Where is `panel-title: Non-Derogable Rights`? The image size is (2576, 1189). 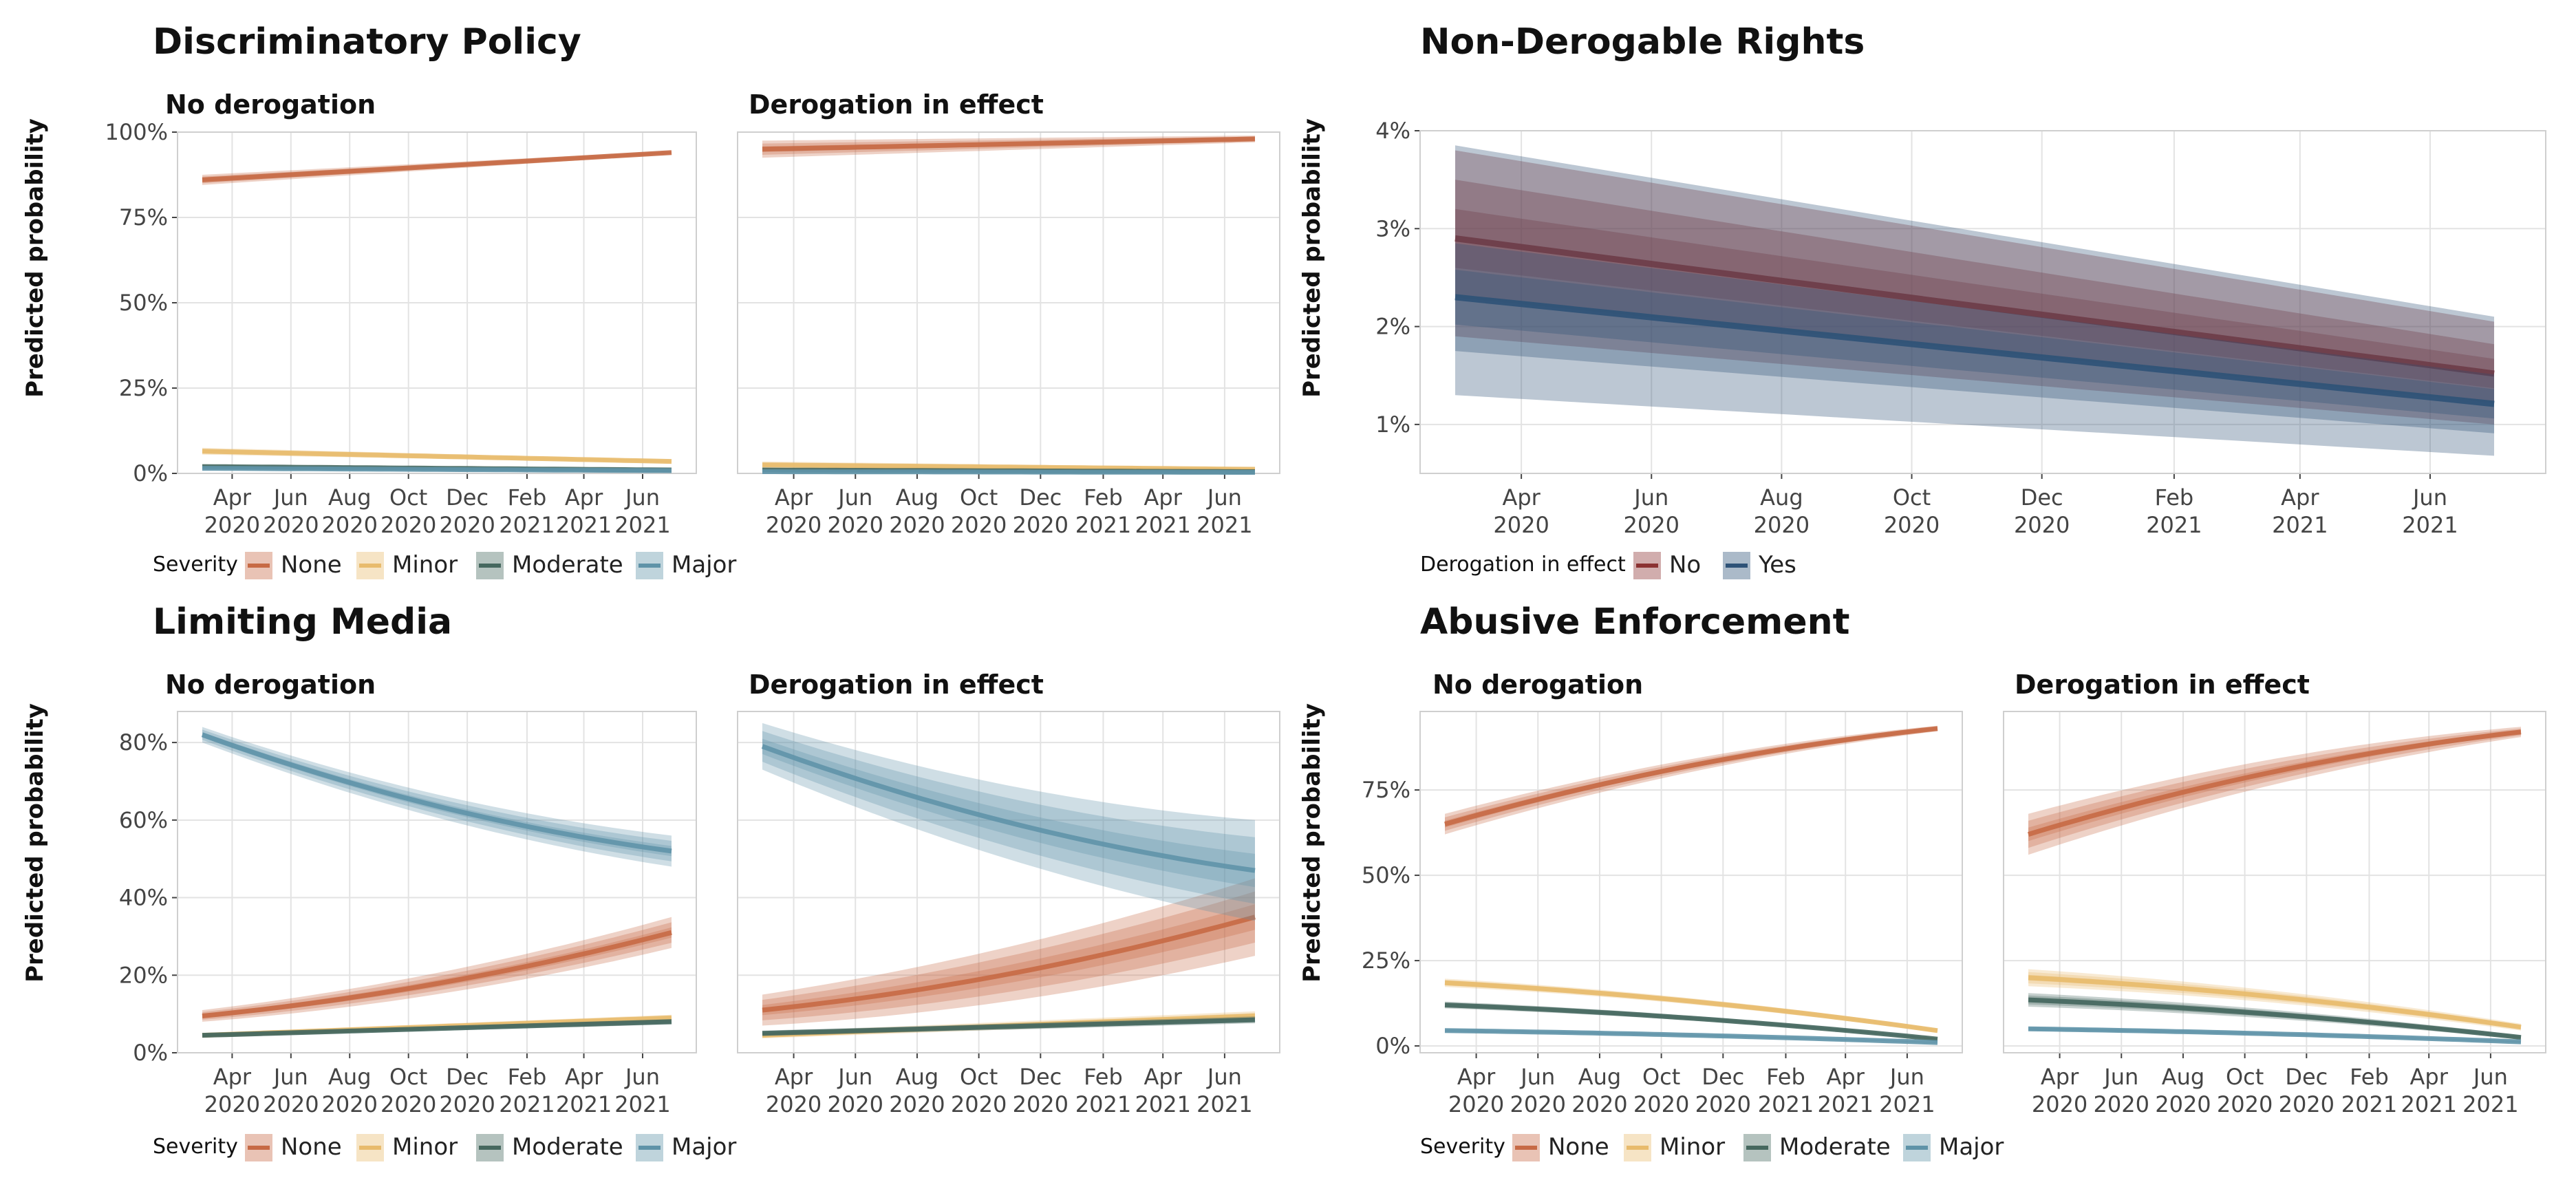
panel-title: Non-Derogable Rights is located at coordinates (1643, 42).